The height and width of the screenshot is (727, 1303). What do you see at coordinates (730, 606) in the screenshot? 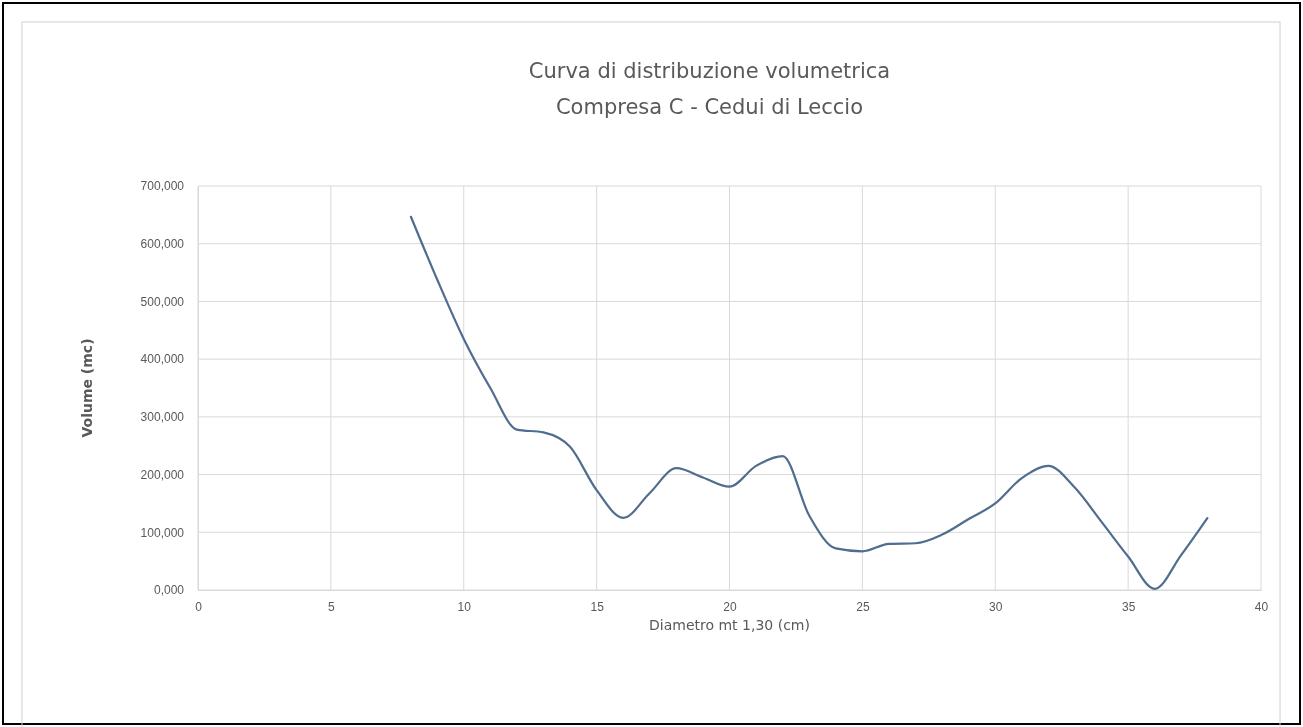
I see `x-tick-label: 20` at bounding box center [730, 606].